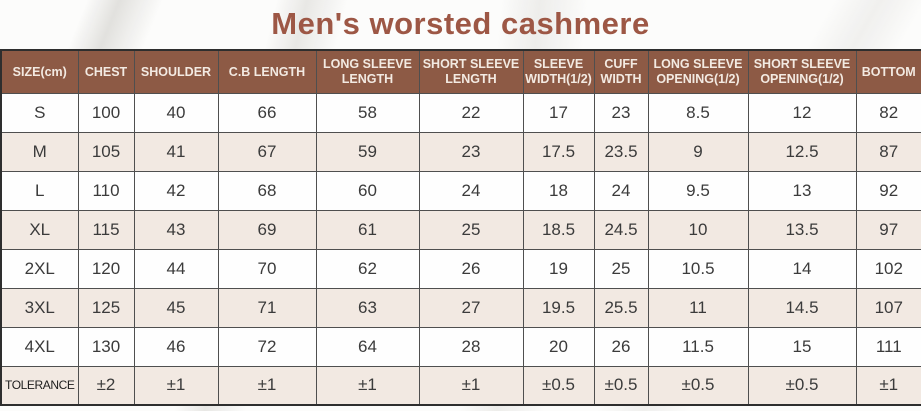  What do you see at coordinates (39, 307) in the screenshot?
I see `size-label: 3XL` at bounding box center [39, 307].